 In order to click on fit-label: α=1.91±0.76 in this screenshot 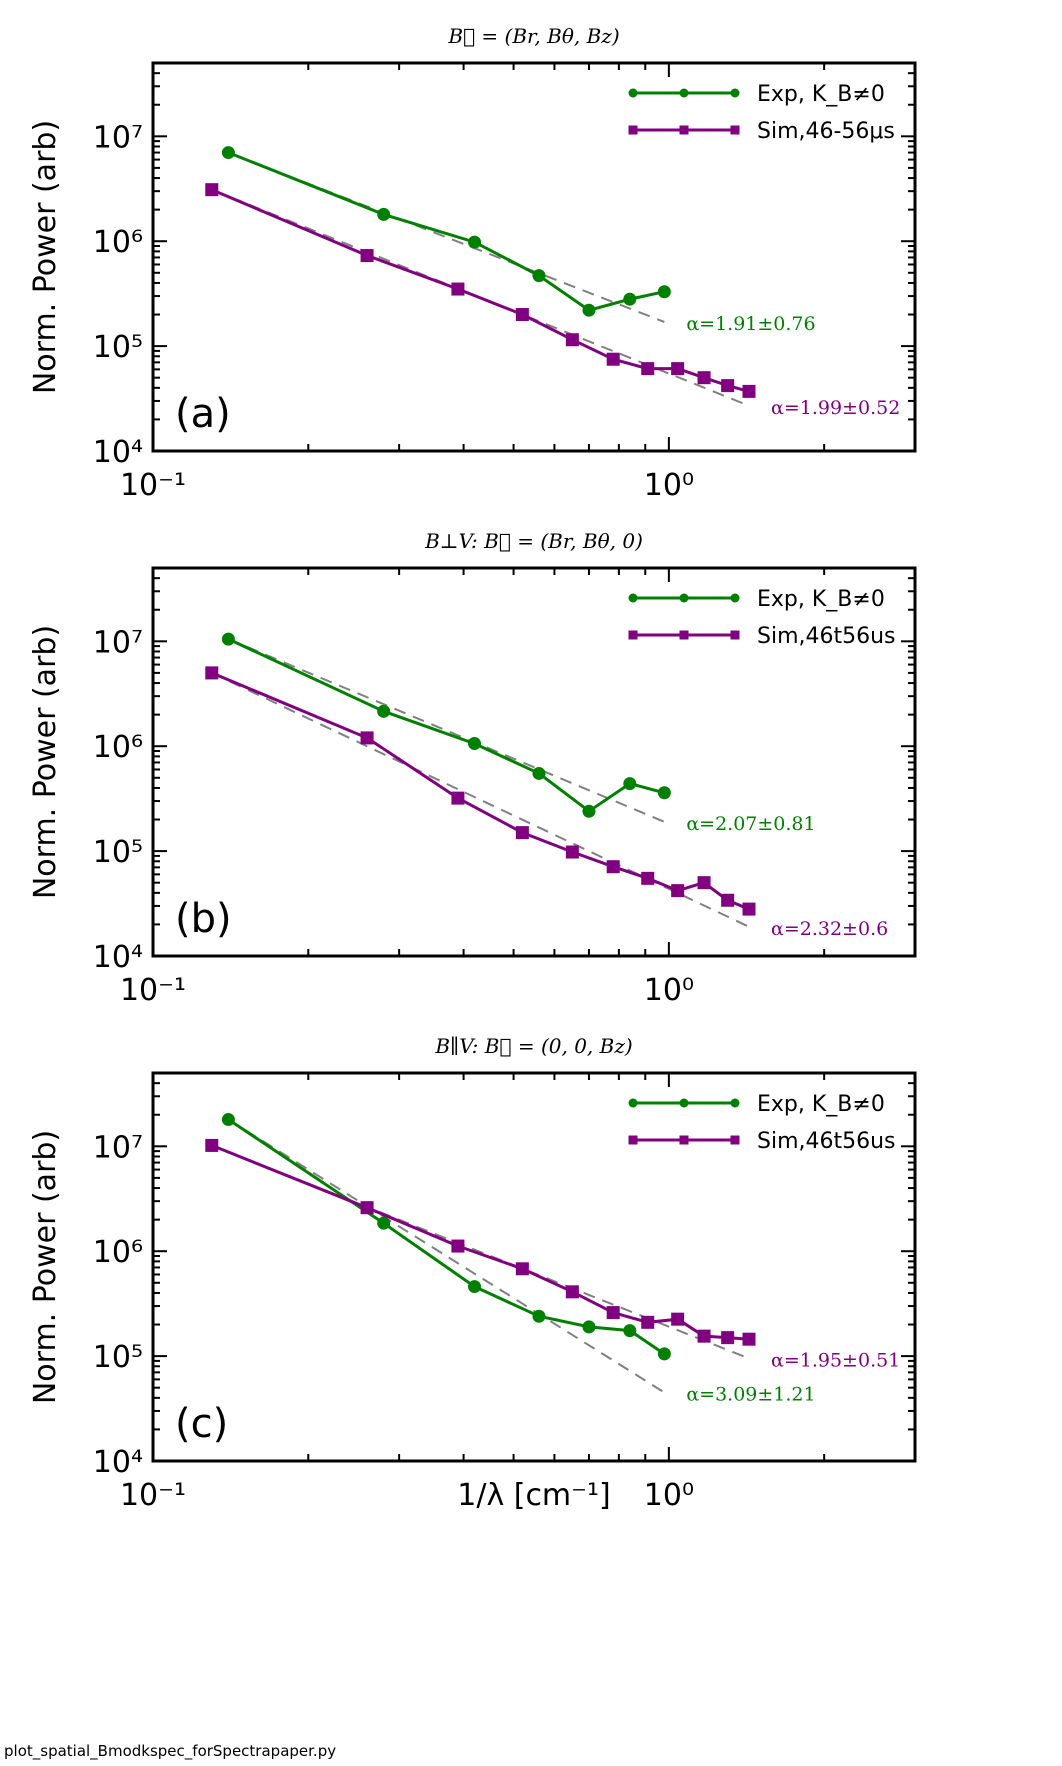, I will do `click(750, 324)`.